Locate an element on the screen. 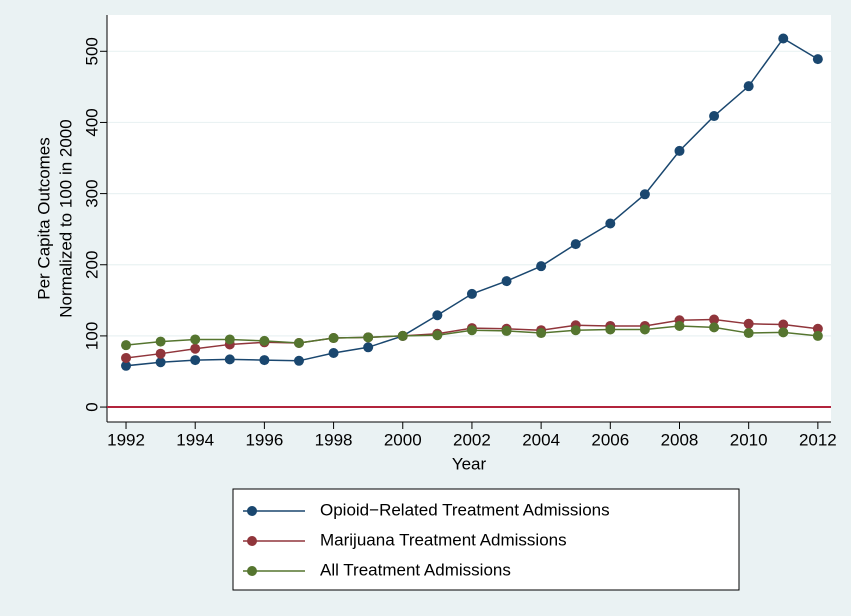 The width and height of the screenshot is (851, 616). x-tick-label: 2012 is located at coordinates (818, 439).